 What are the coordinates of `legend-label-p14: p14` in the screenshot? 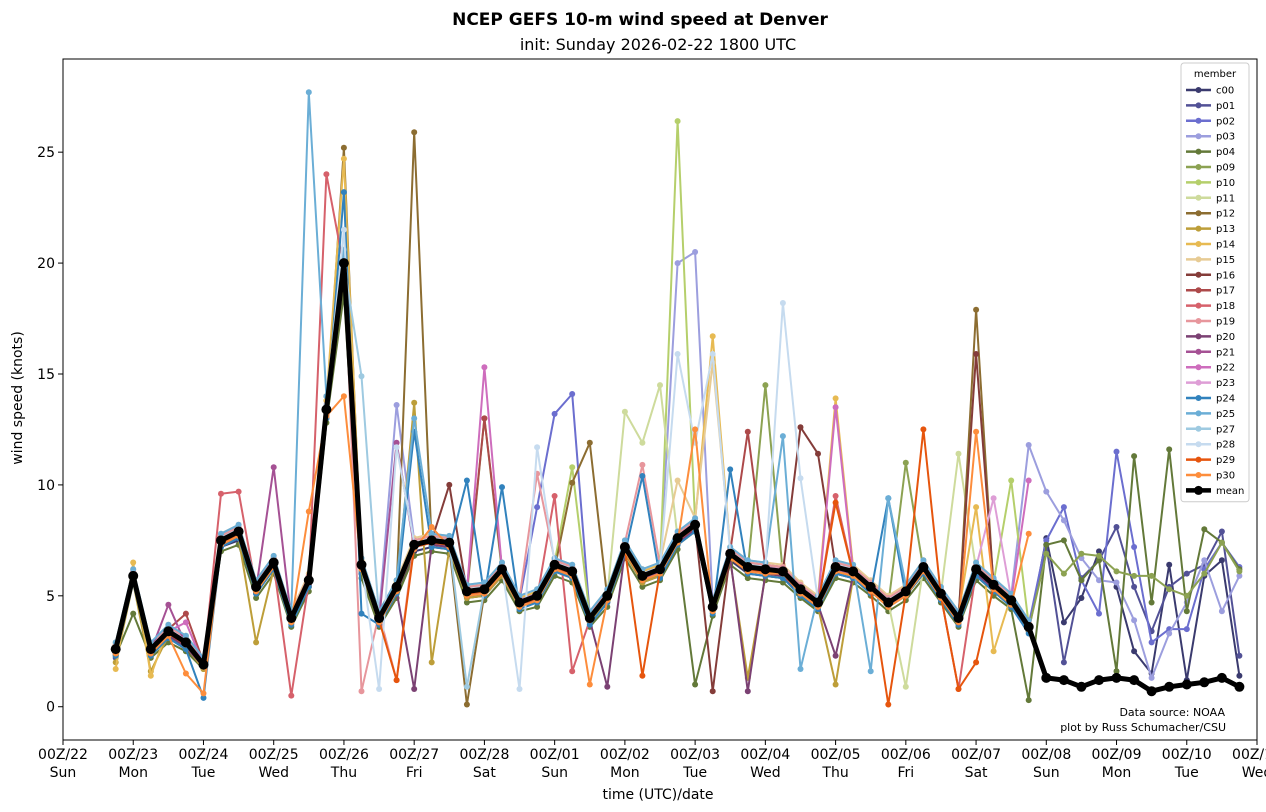 It's located at (1225, 245).